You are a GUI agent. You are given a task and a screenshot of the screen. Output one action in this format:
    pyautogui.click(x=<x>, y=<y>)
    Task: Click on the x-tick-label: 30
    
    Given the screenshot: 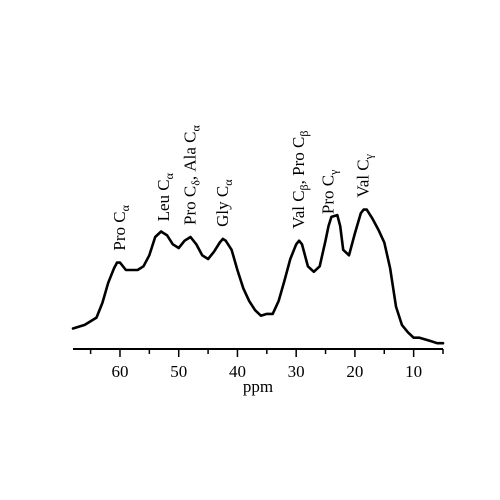 What is the action you would take?
    pyautogui.click(x=296, y=371)
    